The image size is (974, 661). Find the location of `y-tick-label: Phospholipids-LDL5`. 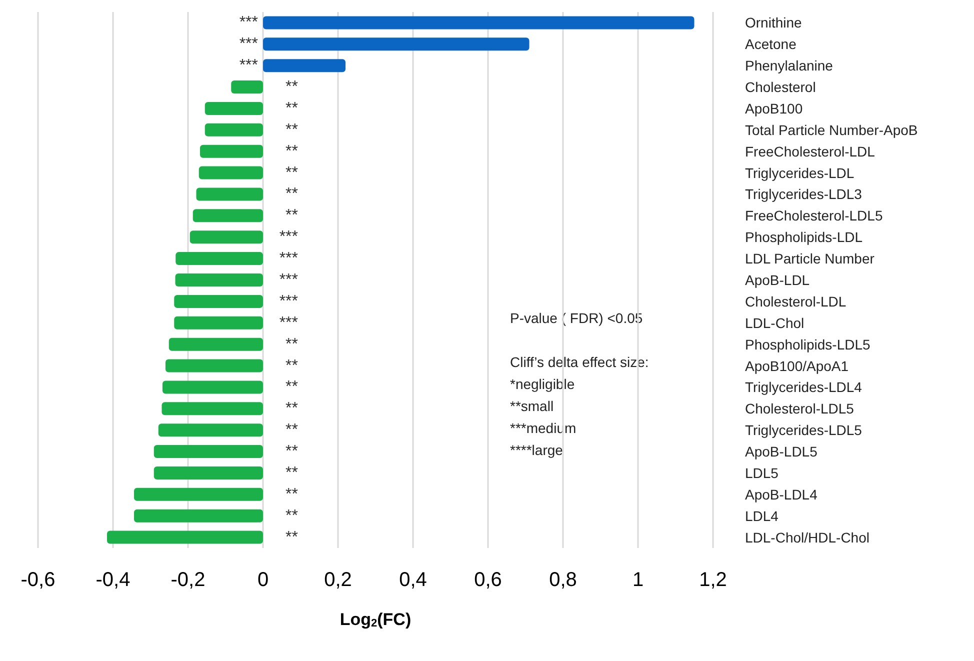

y-tick-label: Phospholipids-LDL5 is located at coordinates (808, 344).